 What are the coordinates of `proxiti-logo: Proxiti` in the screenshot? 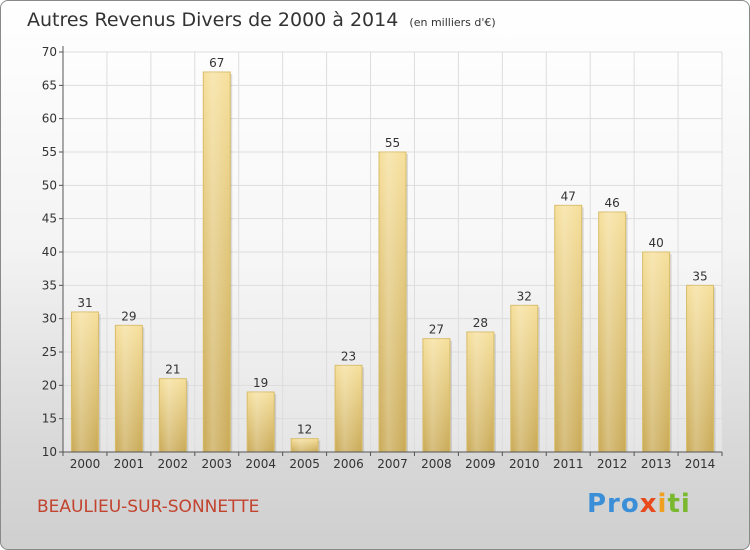 It's located at (639, 504).